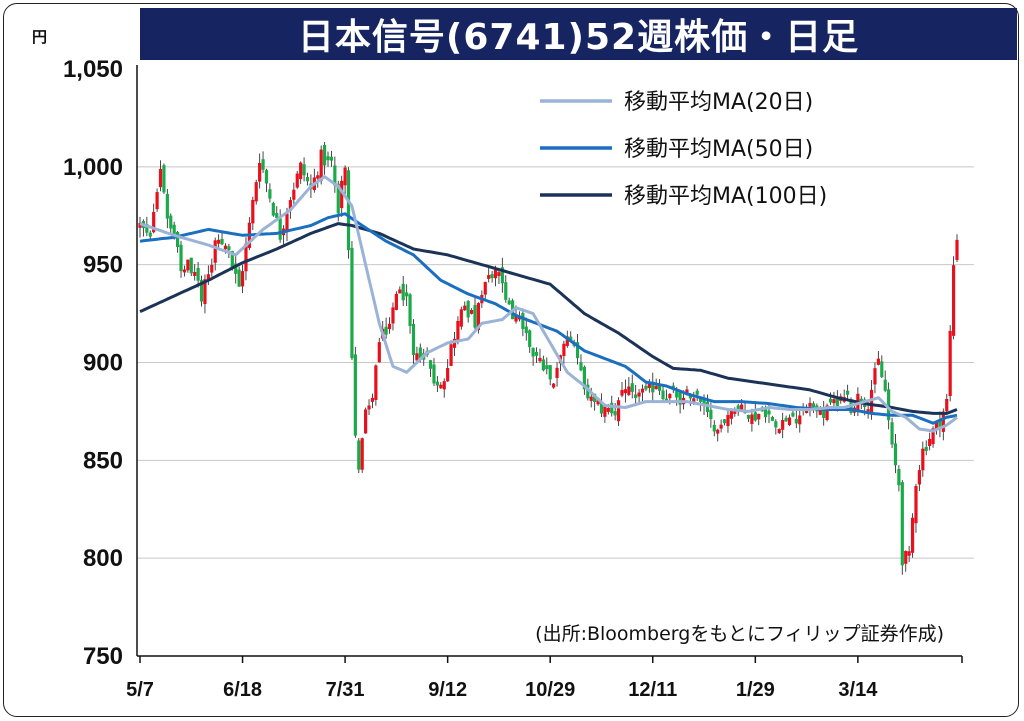 The height and width of the screenshot is (721, 1024). Describe the element at coordinates (739, 634) in the screenshot. I see `source-note: (出所:Bloombergをもとにフィリップ証券作成)` at that location.